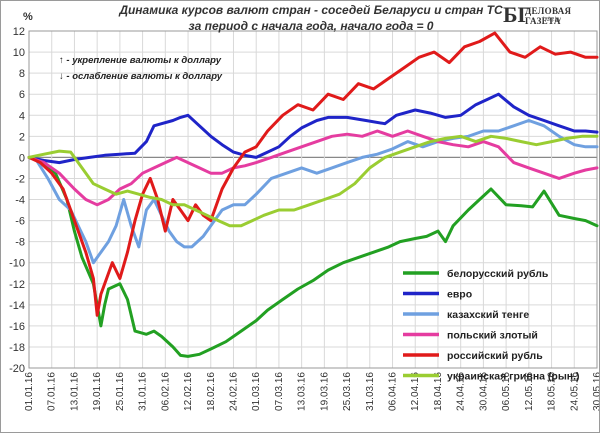  Describe the element at coordinates (141, 76) in the screenshot. I see `note-weakening: ↓ - ослабление валюты к доллару` at that location.